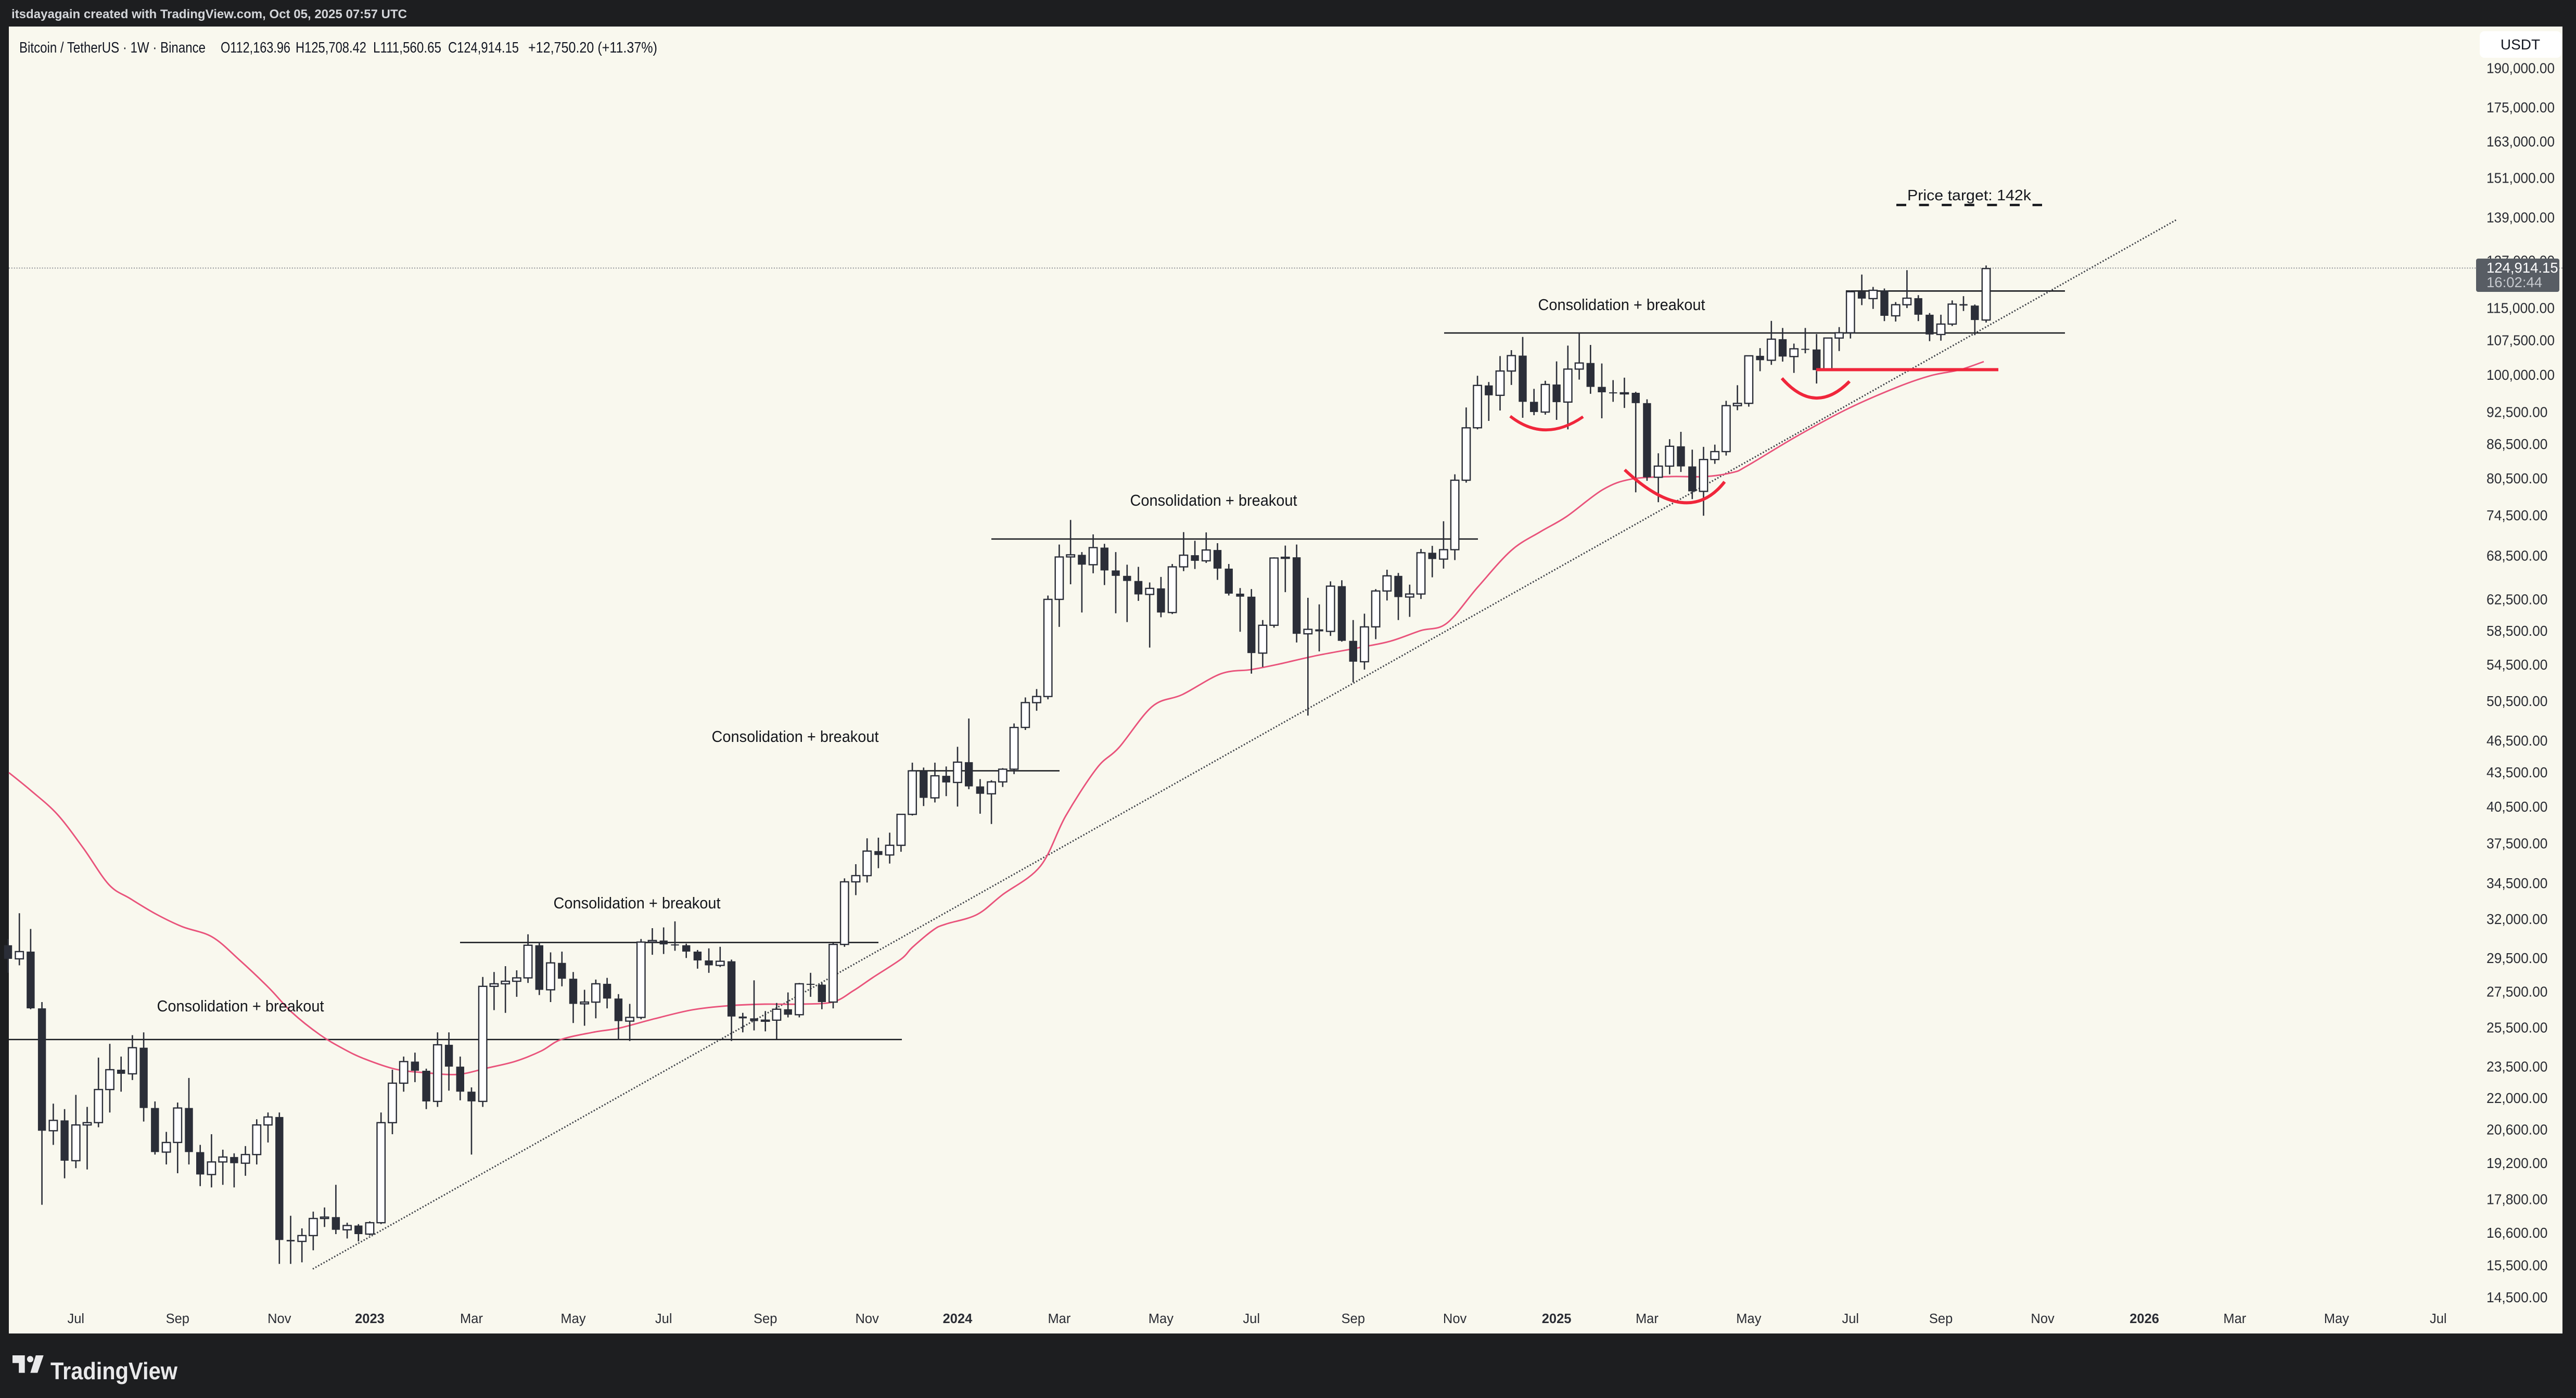  What do you see at coordinates (255, 48) in the screenshot?
I see `svg-text: O112,163.96` at bounding box center [255, 48].